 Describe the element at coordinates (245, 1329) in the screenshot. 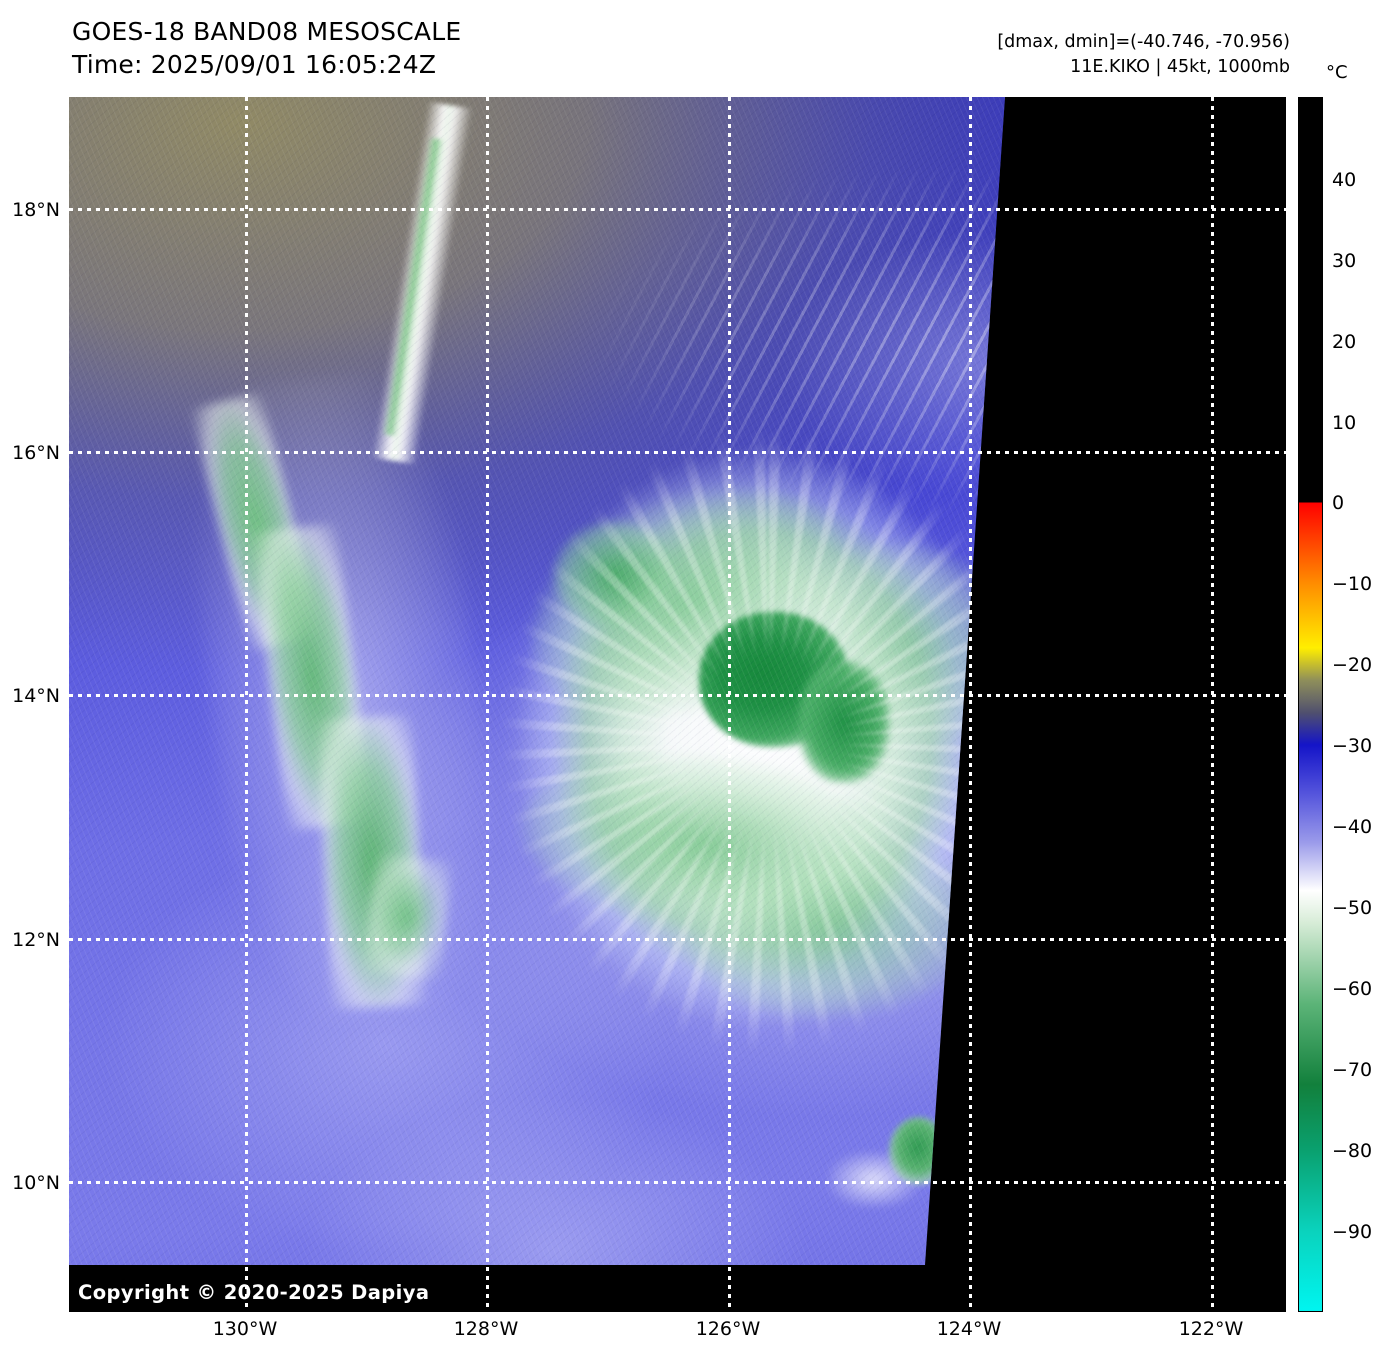

I see `lon-tick-130w: 130°W` at that location.